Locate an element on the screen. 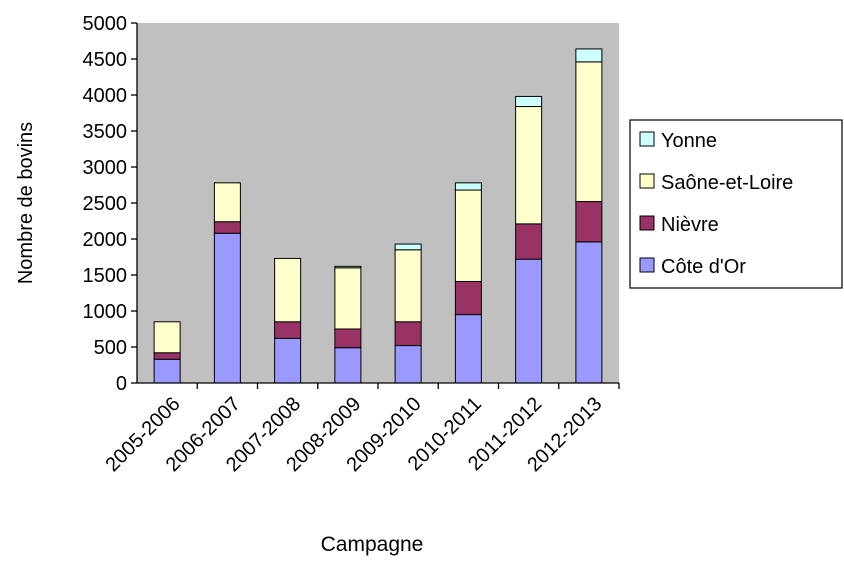 This screenshot has width=844, height=563. bar-yonne-2008-2009 is located at coordinates (348, 267).